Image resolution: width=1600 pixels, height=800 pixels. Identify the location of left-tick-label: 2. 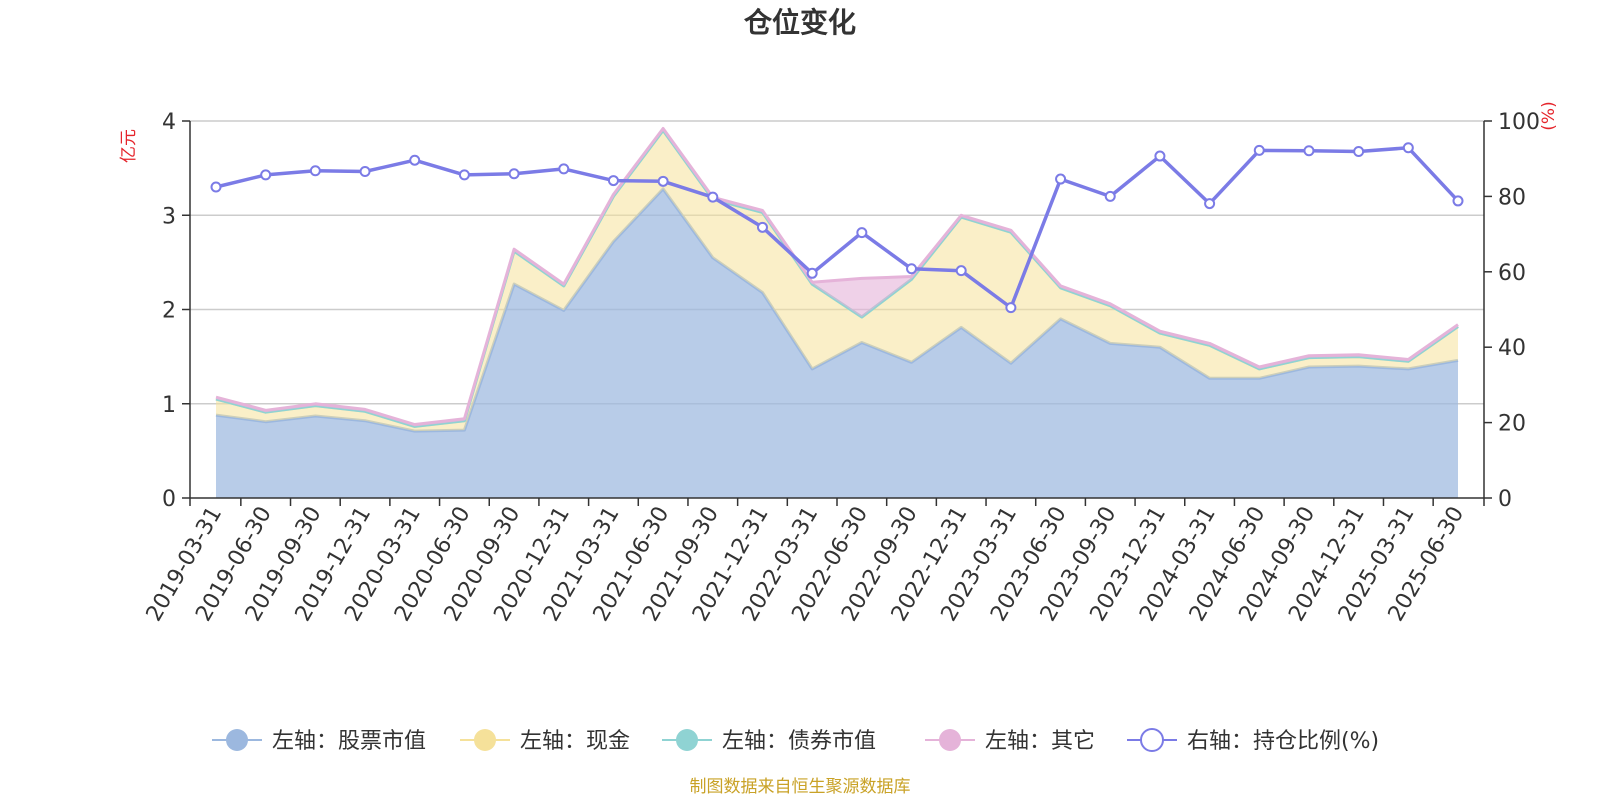
(169, 311).